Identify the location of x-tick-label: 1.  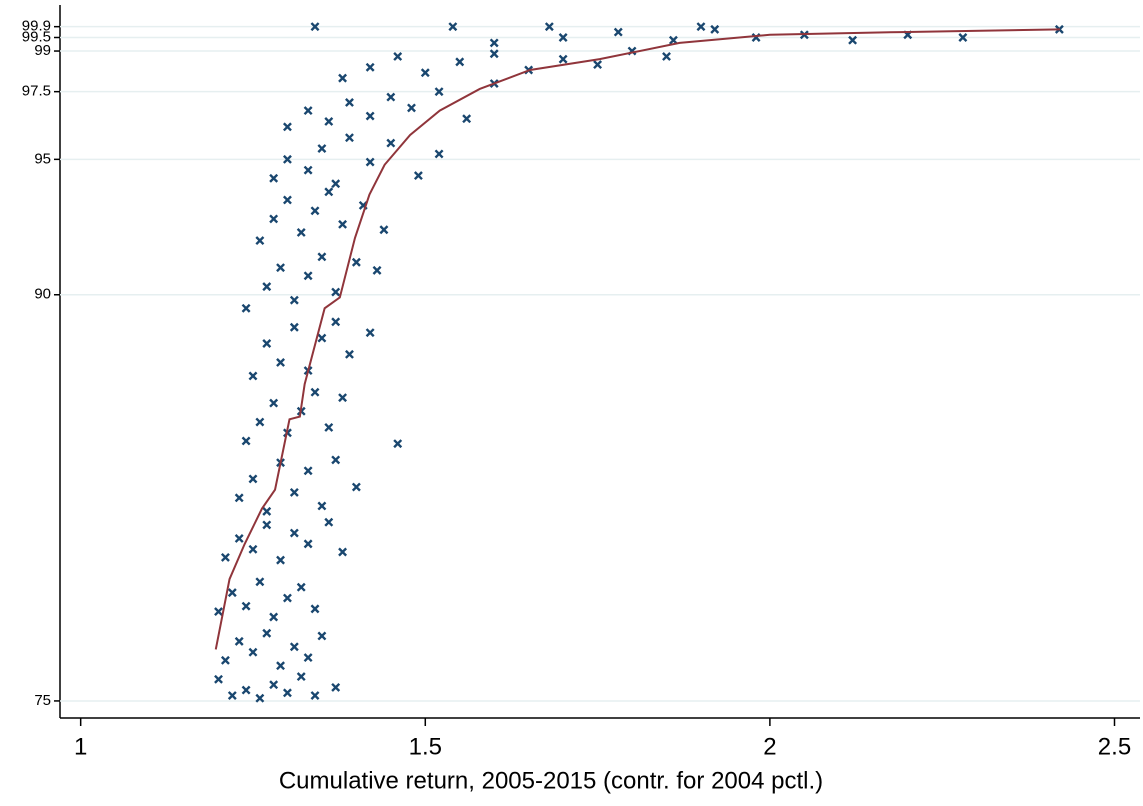
(80, 746).